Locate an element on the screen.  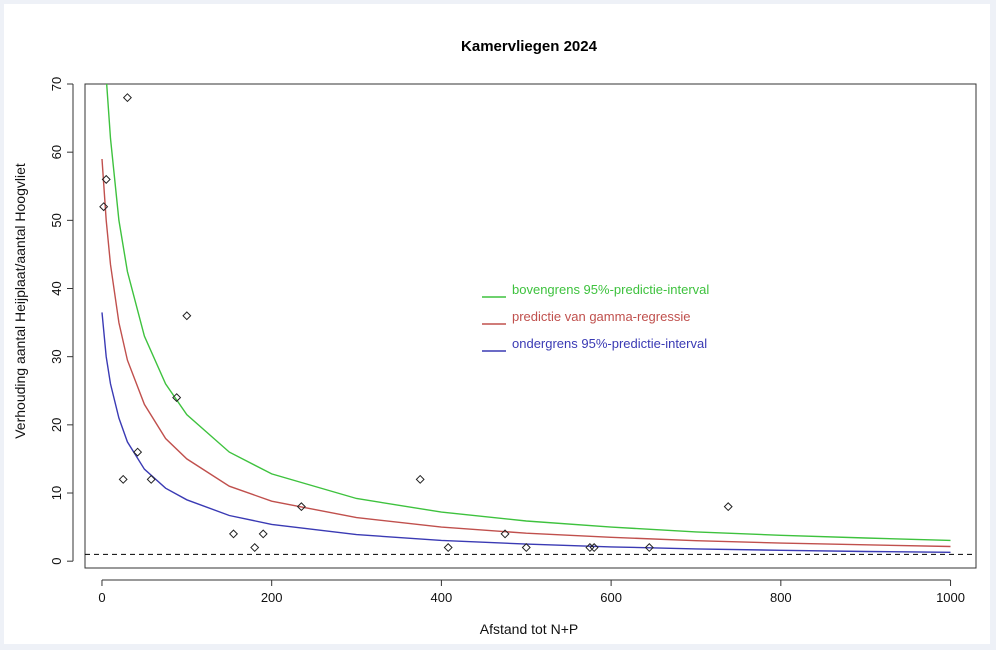
y-tick-label: 20 is located at coordinates (56, 425).